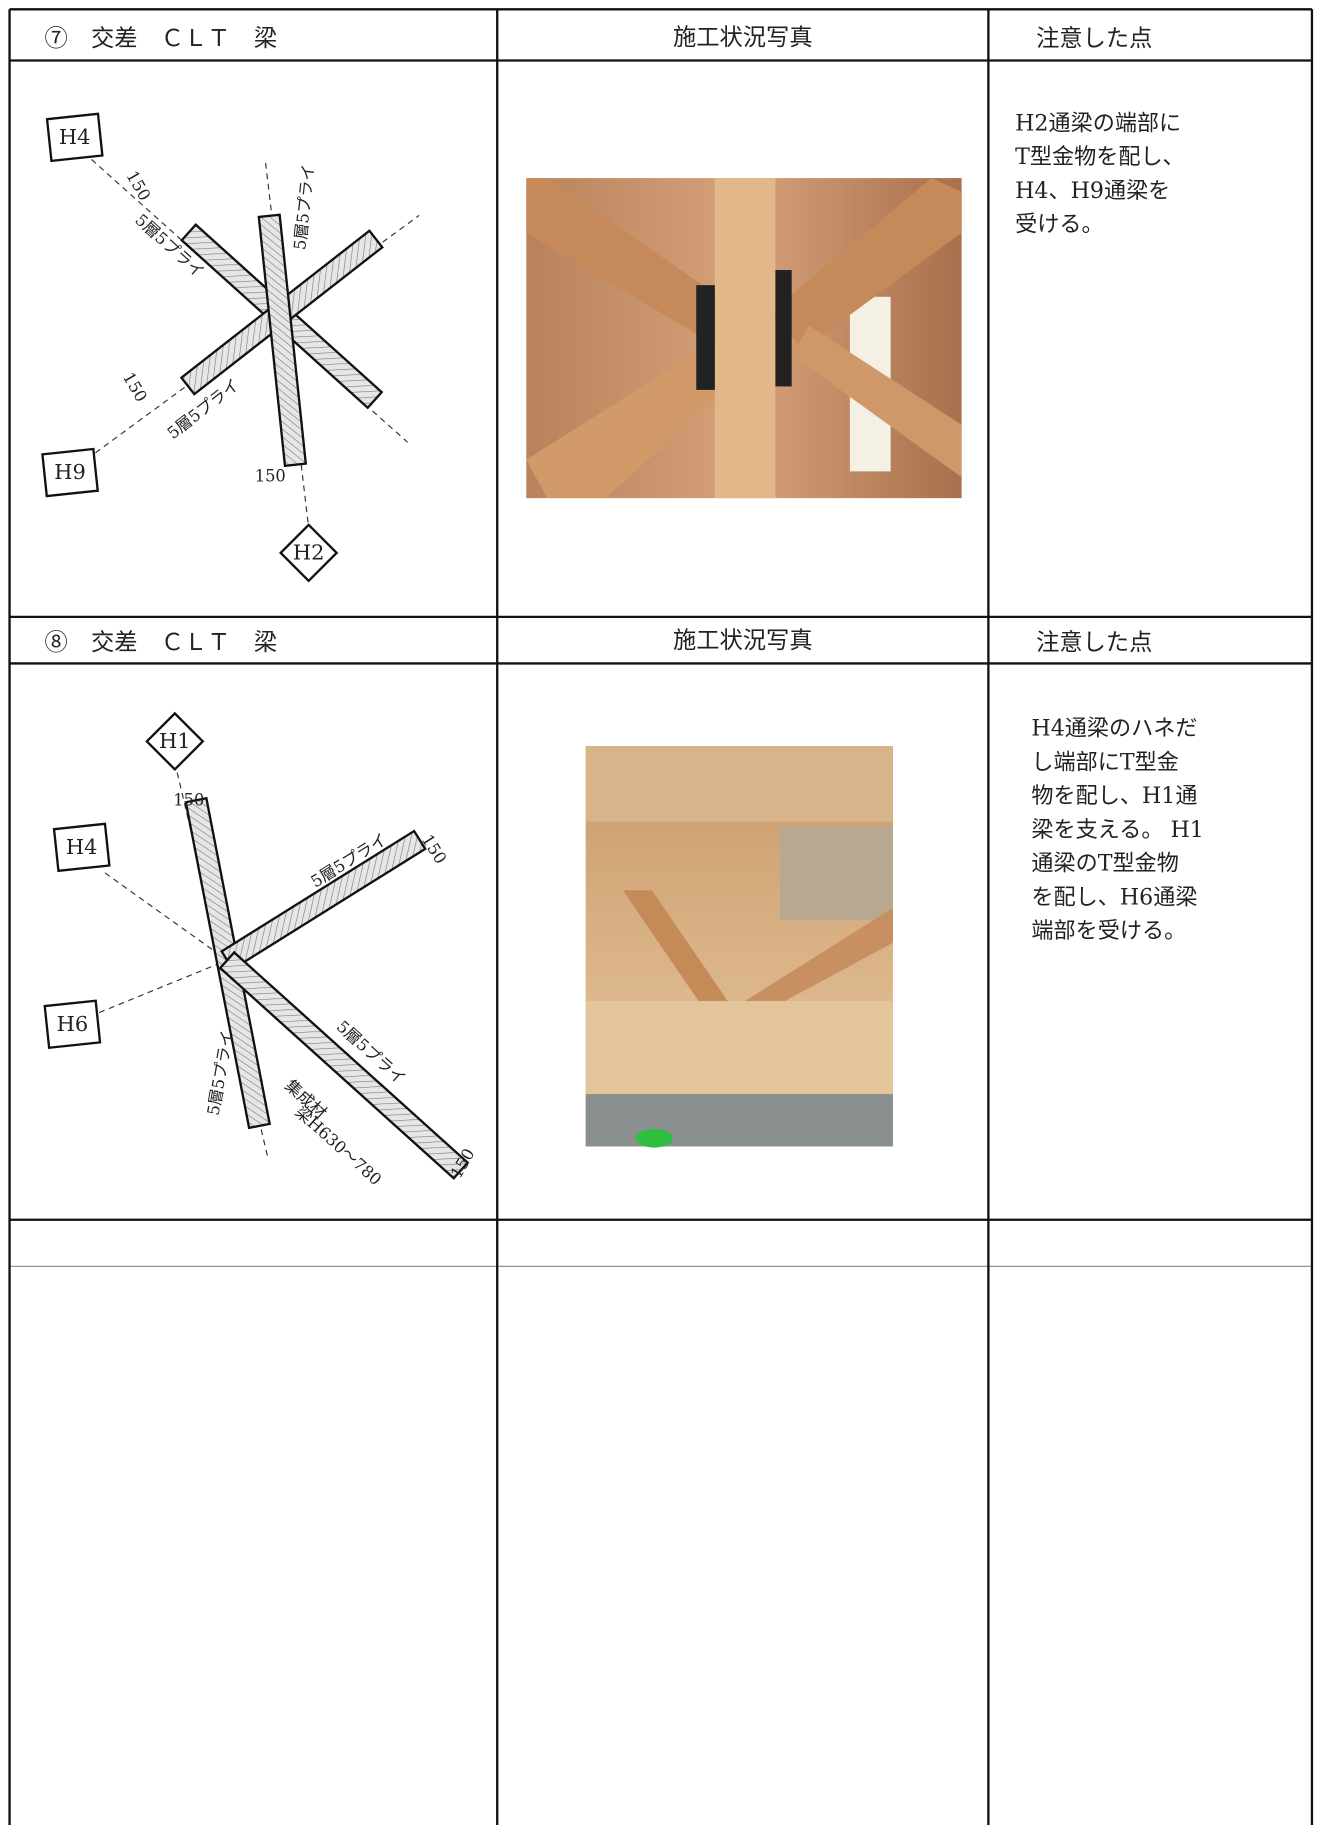 The image size is (1318, 1825). Describe the element at coordinates (70, 472) in the screenshot. I see `node-label: H9` at that location.